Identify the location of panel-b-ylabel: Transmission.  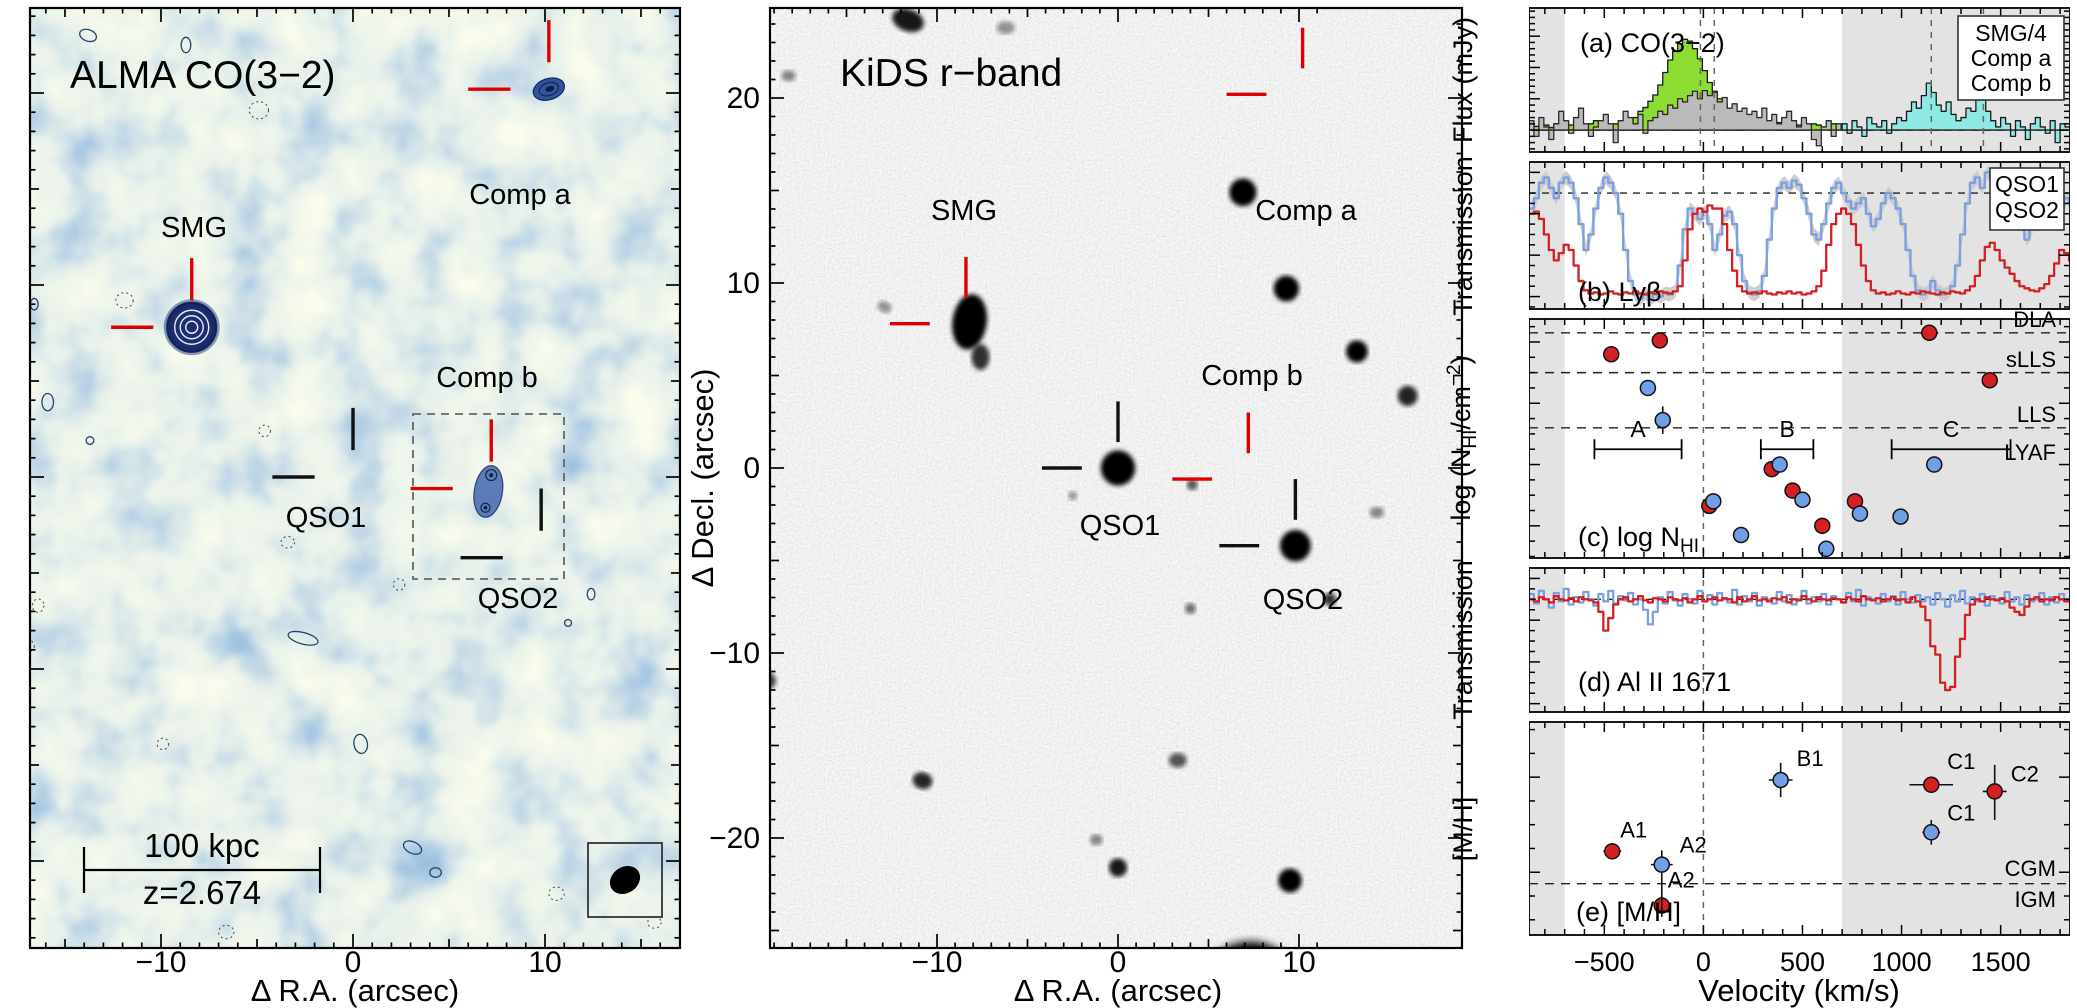
(1463, 236).